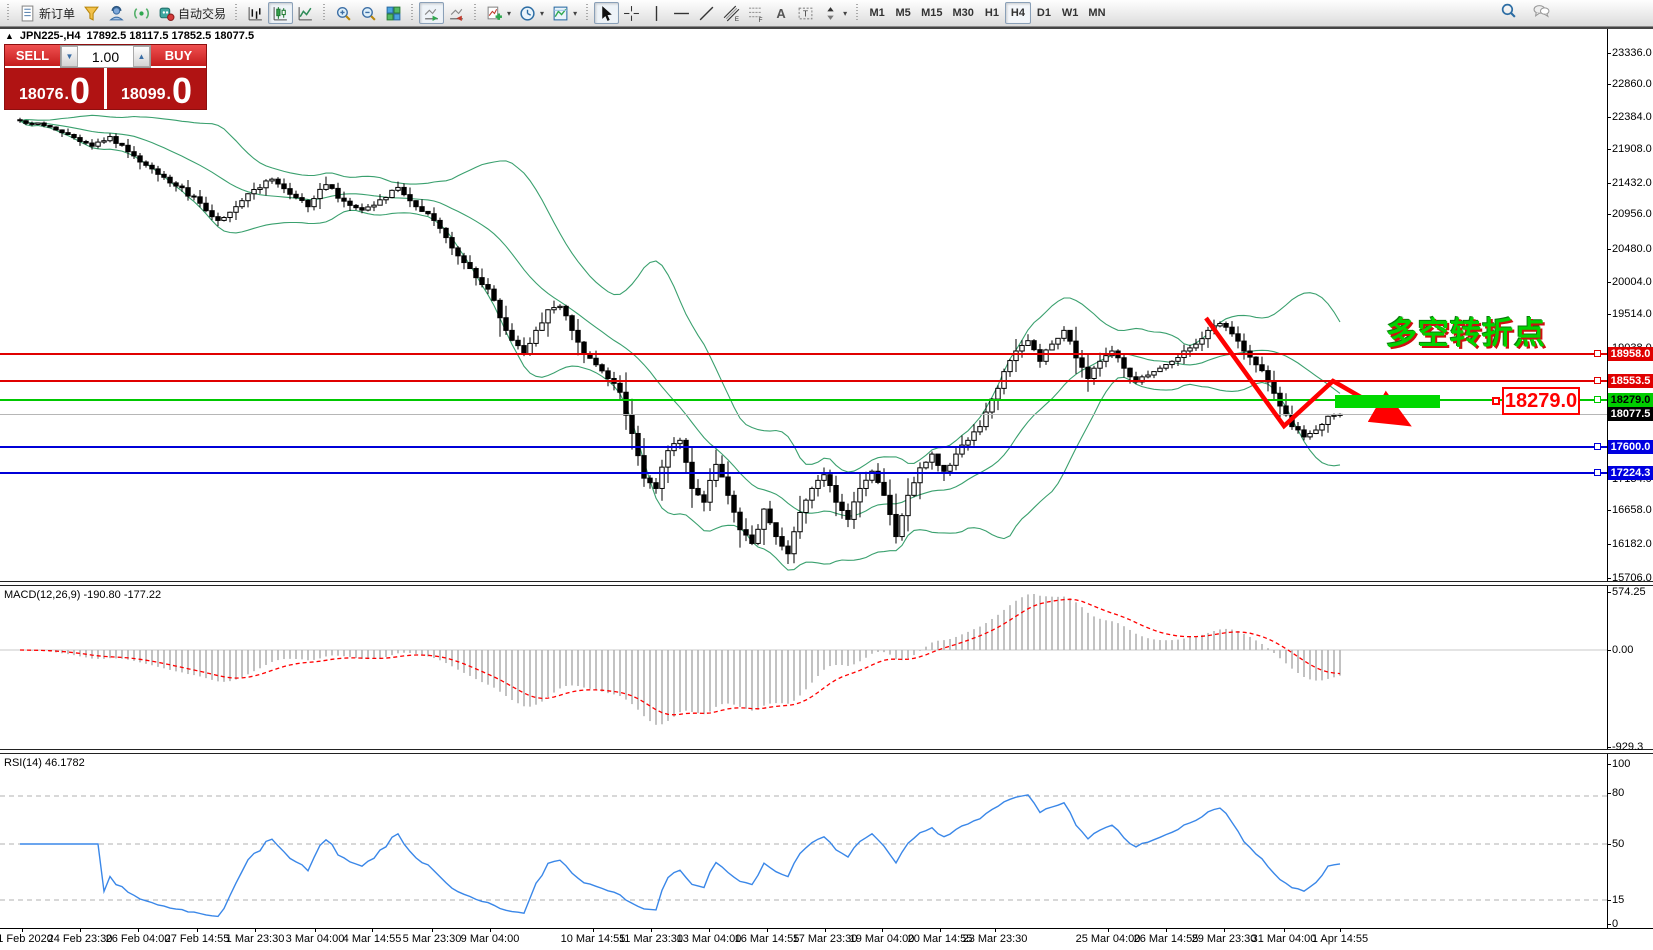 The height and width of the screenshot is (950, 1653). I want to click on annotation-layer, so click(1308, 373).